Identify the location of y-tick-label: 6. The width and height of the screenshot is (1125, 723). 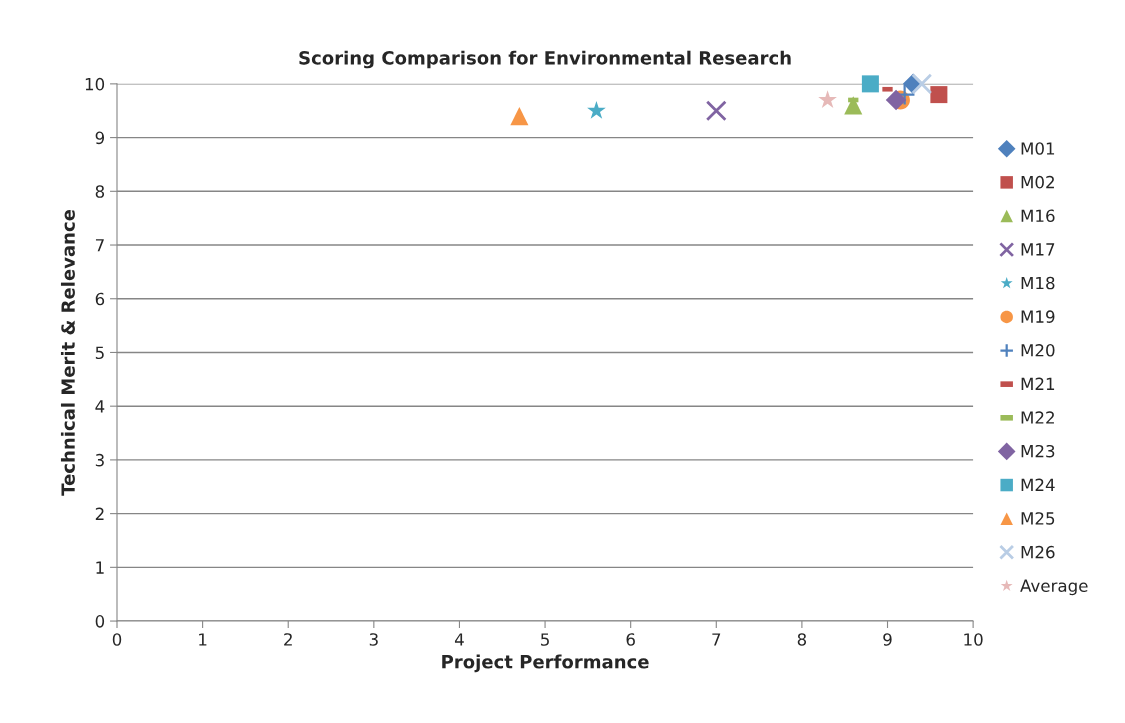
(100, 299).